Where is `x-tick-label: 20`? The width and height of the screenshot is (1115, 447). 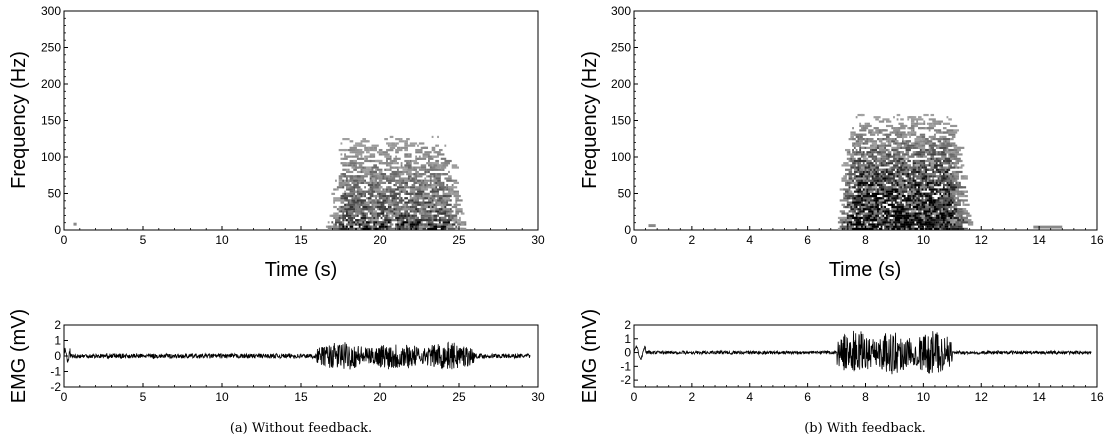 x-tick-label: 20 is located at coordinates (380, 397).